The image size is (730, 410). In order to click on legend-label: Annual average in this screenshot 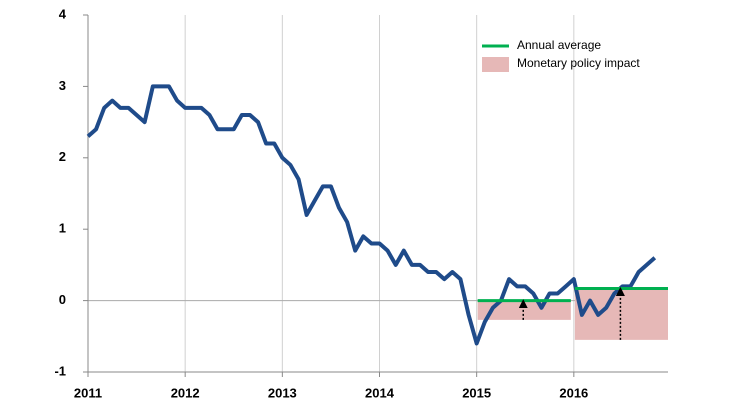, I will do `click(559, 45)`.